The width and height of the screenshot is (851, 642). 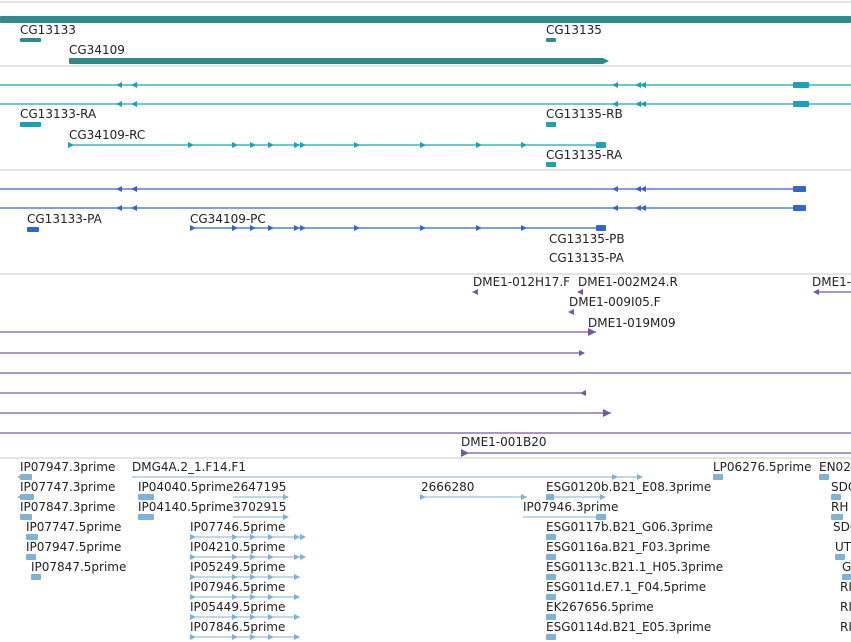 What do you see at coordinates (831, 282) in the screenshot?
I see `clone-label: DME1-` at bounding box center [831, 282].